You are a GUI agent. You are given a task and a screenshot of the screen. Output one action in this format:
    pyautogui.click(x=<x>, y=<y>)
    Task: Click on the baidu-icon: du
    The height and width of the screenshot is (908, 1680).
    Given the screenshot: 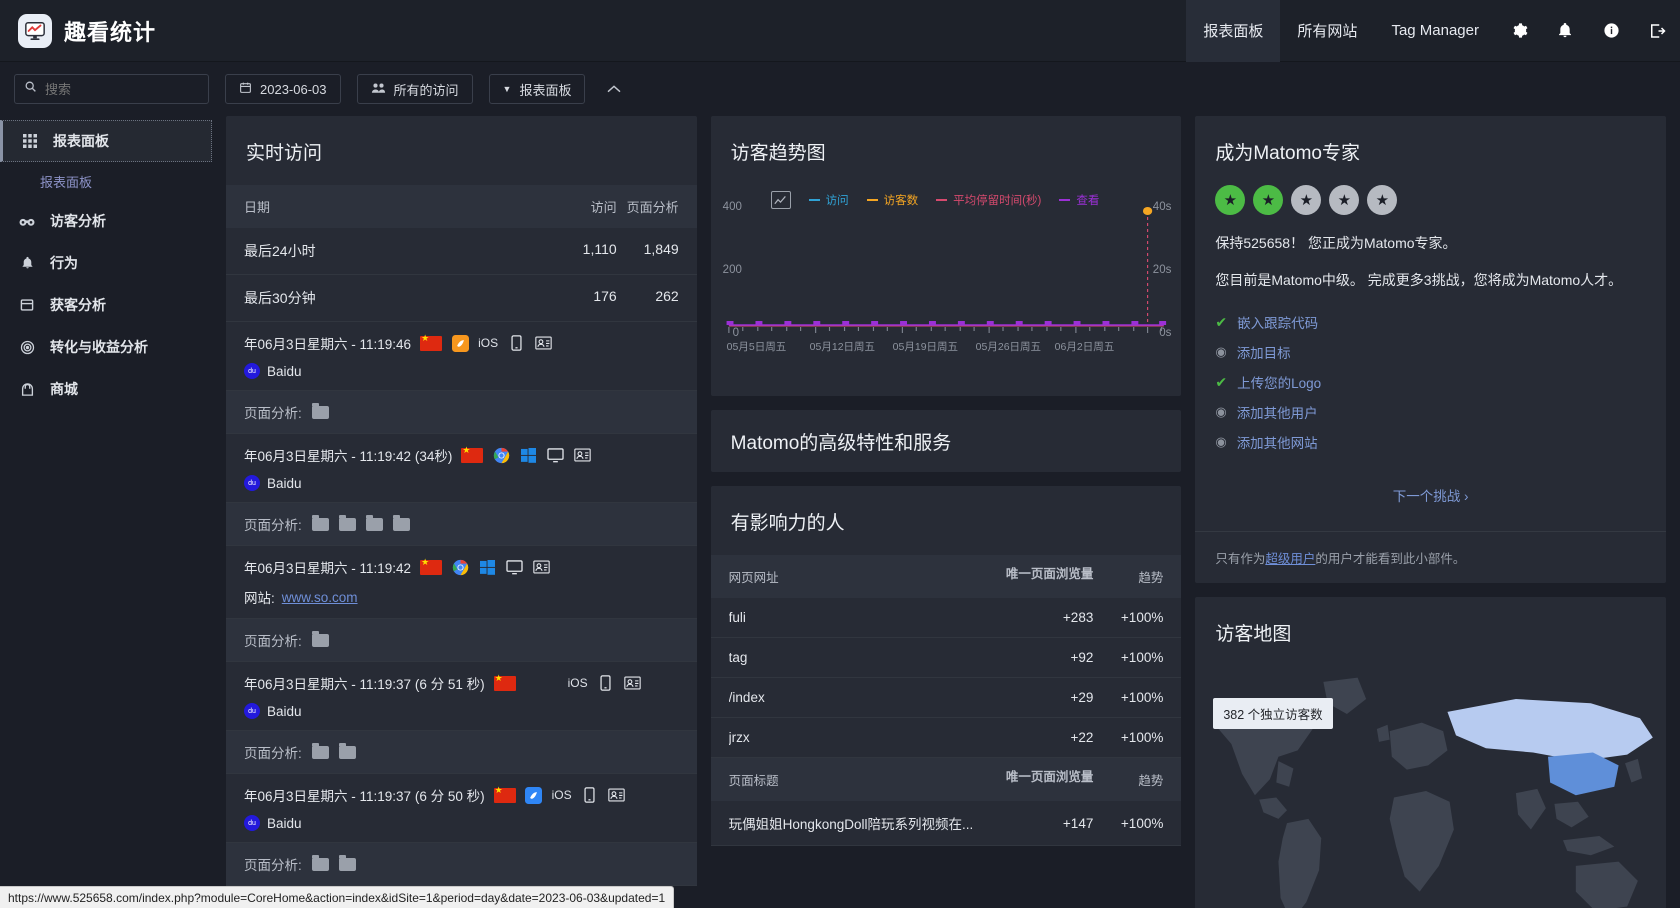 What is the action you would take?
    pyautogui.click(x=252, y=483)
    